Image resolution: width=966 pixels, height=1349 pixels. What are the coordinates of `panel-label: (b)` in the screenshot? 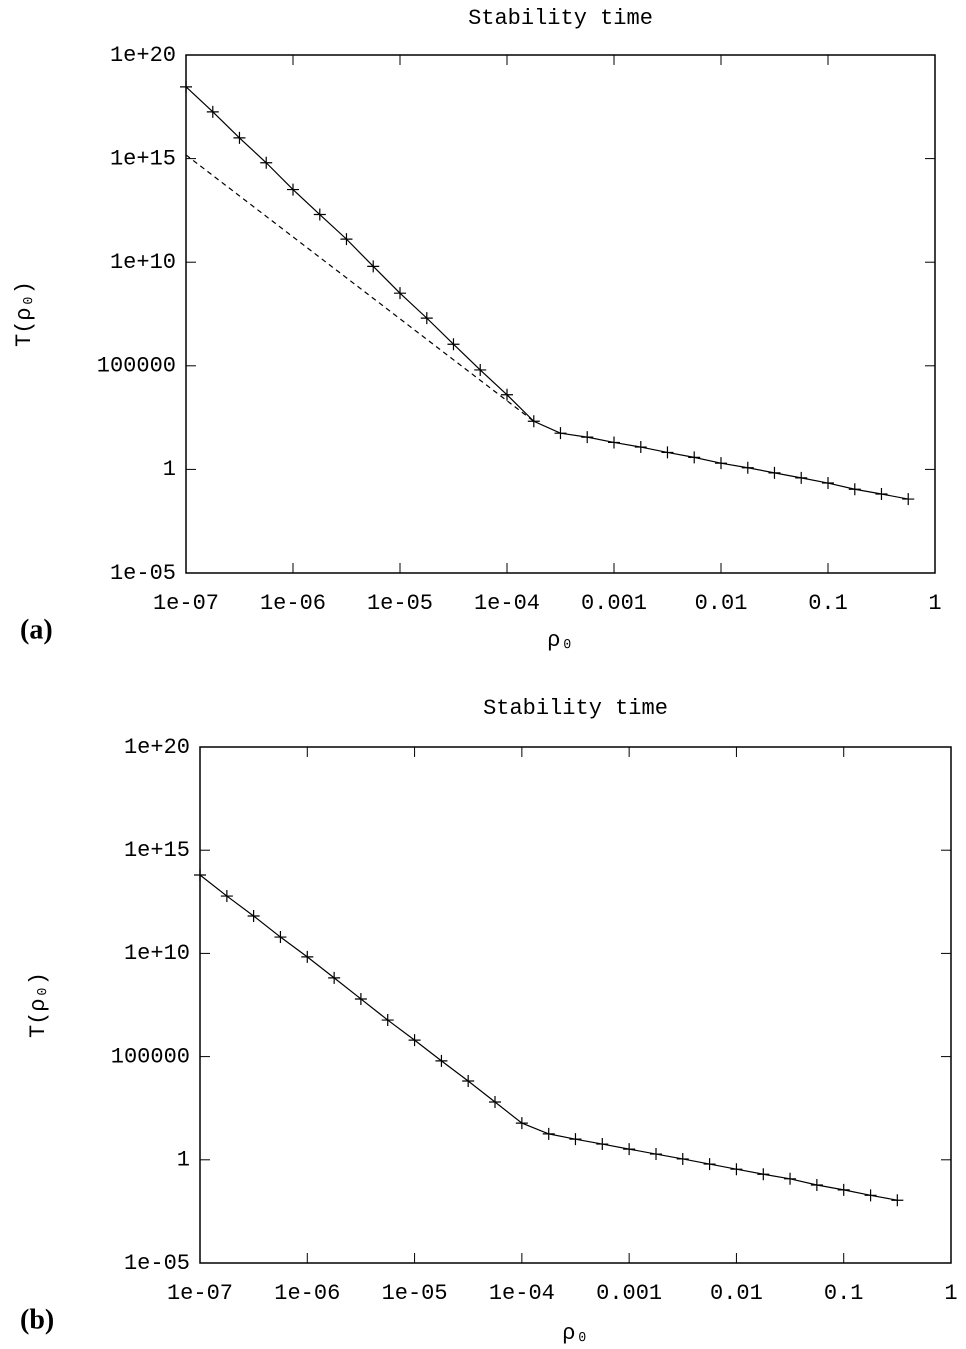 It's located at (37, 1319).